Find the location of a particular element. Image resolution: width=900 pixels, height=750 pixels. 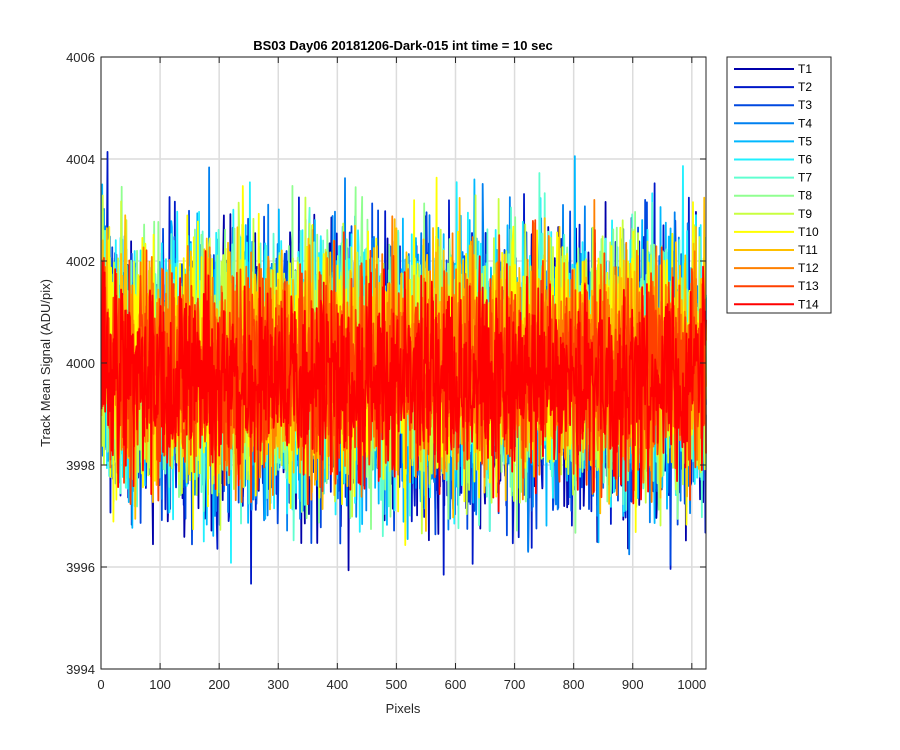

legend-label-t6: T6 is located at coordinates (805, 160).